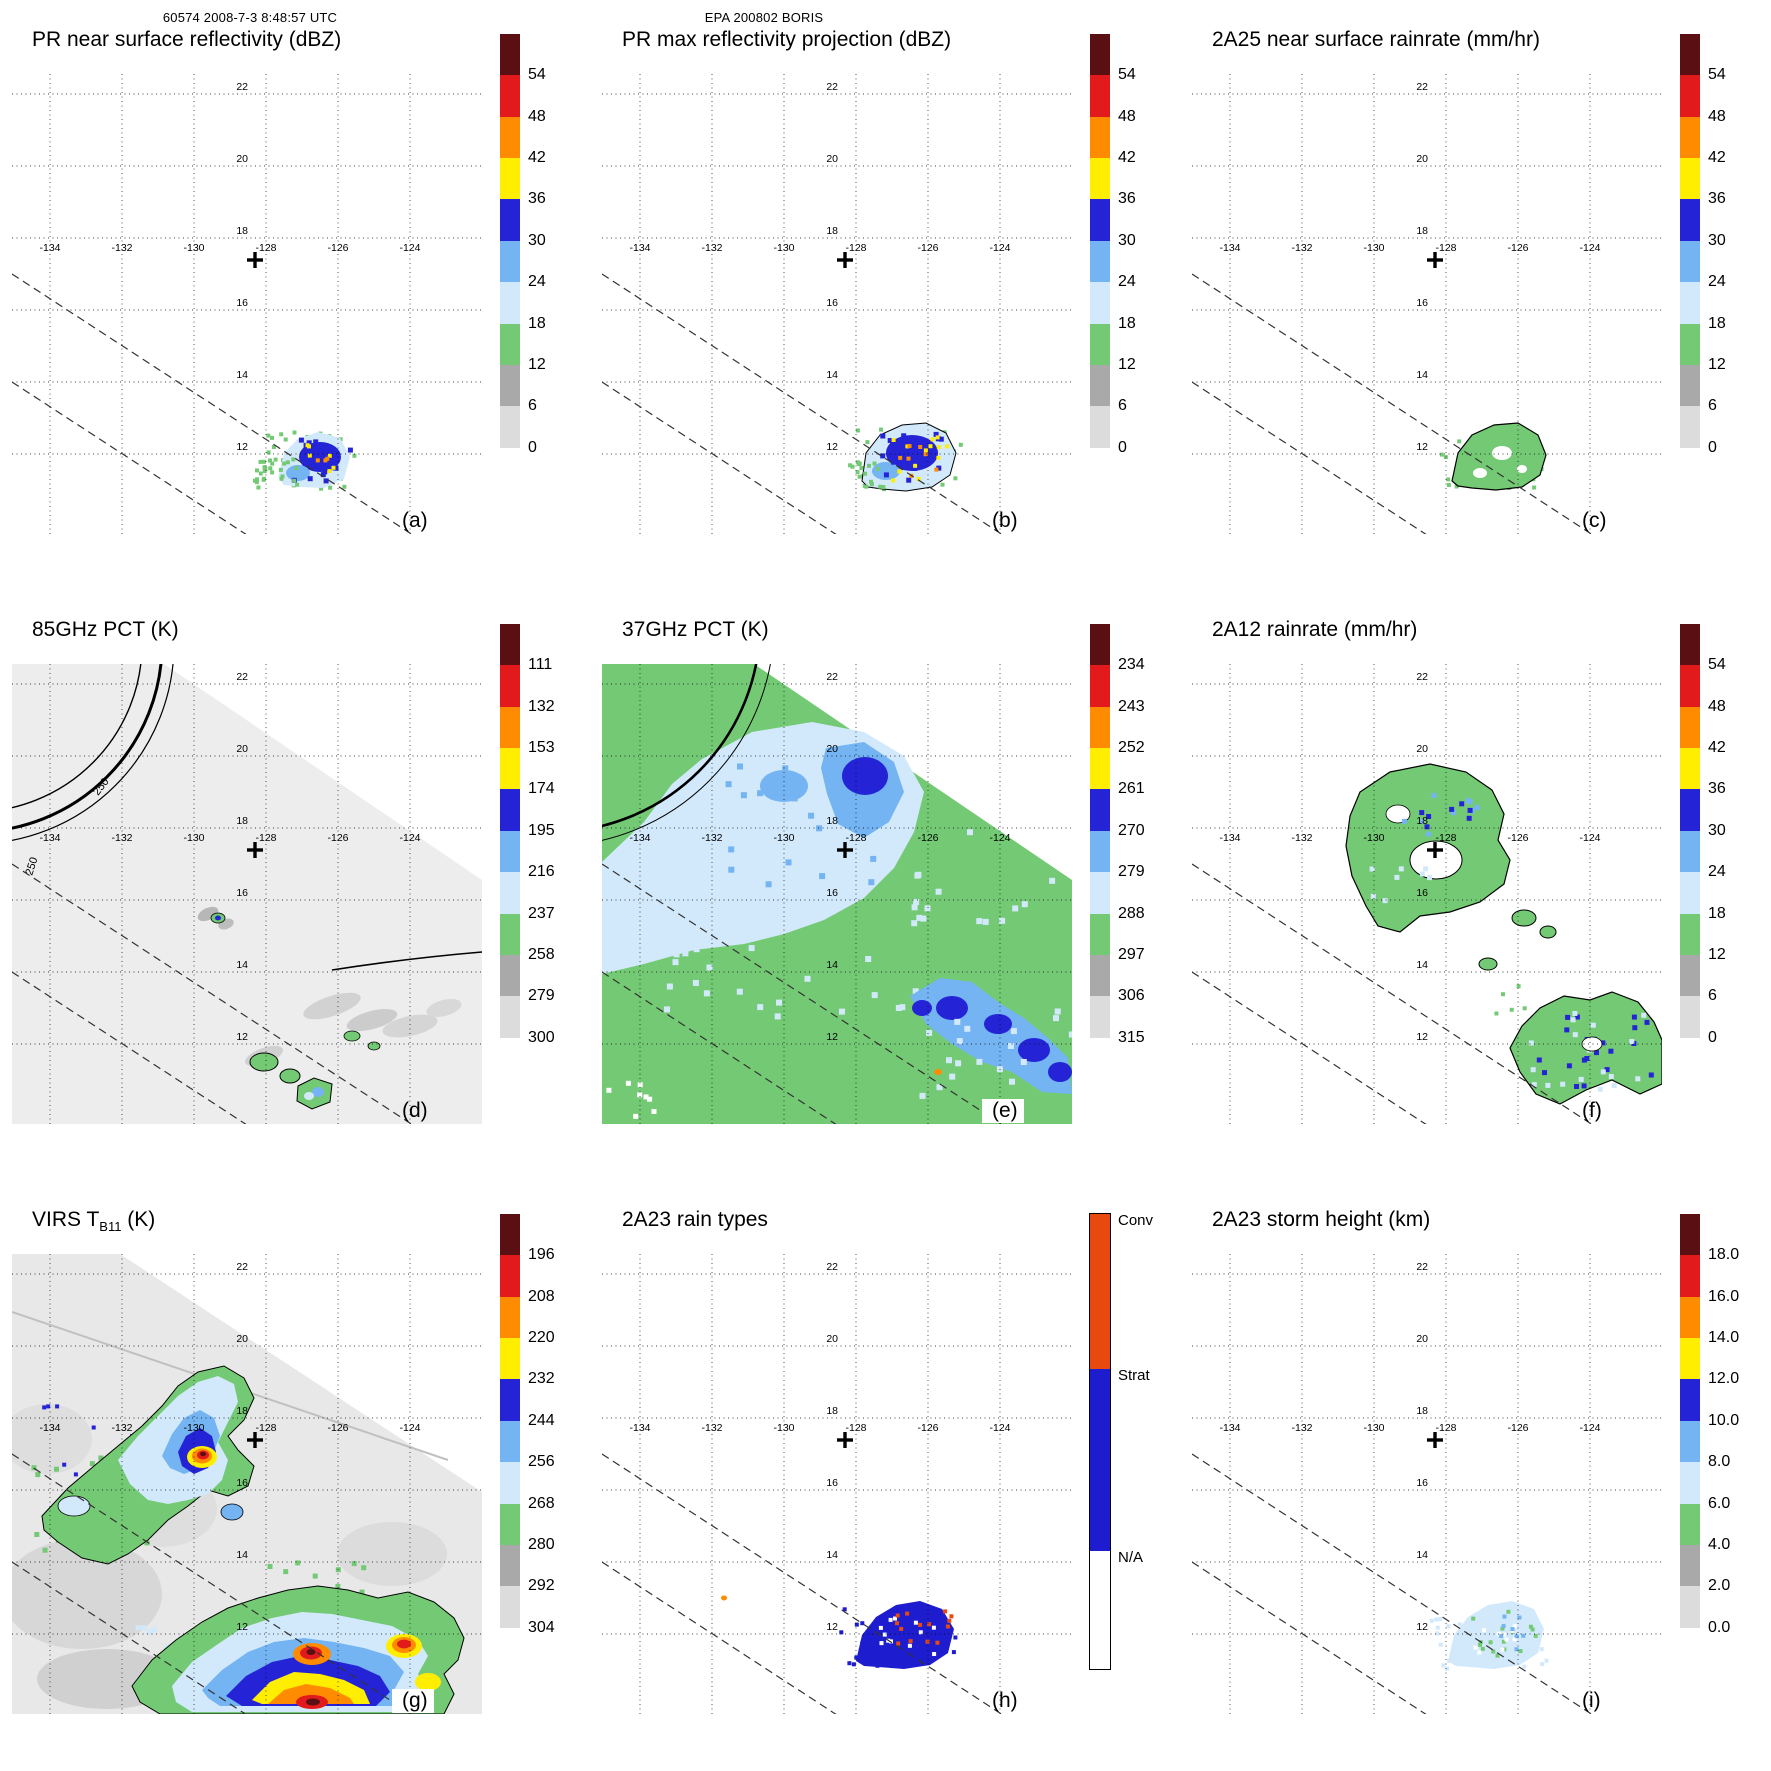 The image size is (1771, 1771). I want to click on map-grid: -134 -132 -130 -128 -126 -124 22 20 18 16 14 12, so click(1427, 894).